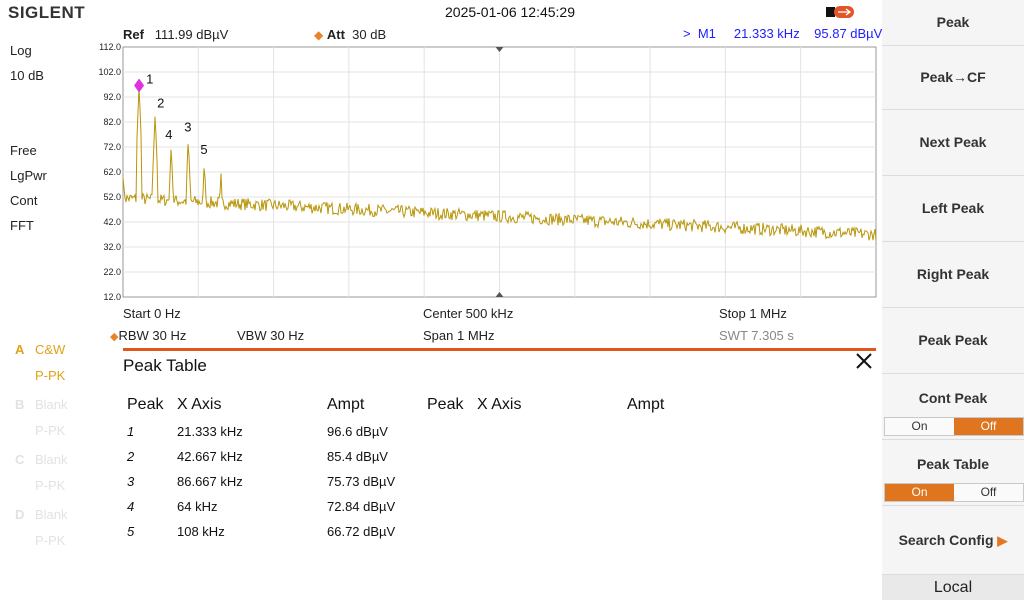 This screenshot has width=1024, height=600. What do you see at coordinates (20, 514) in the screenshot?
I see `trace-letter: D` at bounding box center [20, 514].